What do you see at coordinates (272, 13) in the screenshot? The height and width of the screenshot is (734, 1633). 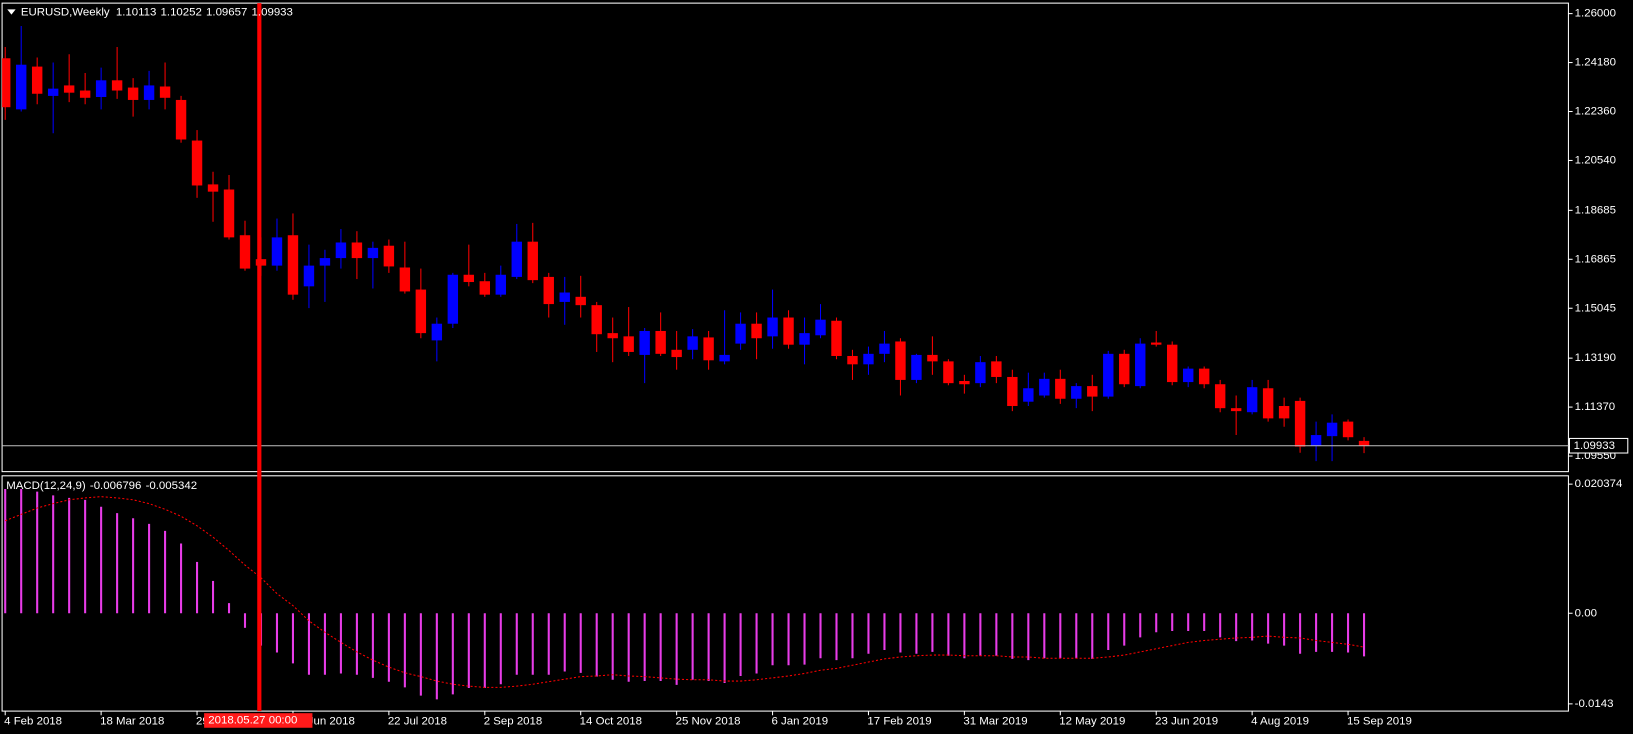 I see `header-close: 1.09933` at bounding box center [272, 13].